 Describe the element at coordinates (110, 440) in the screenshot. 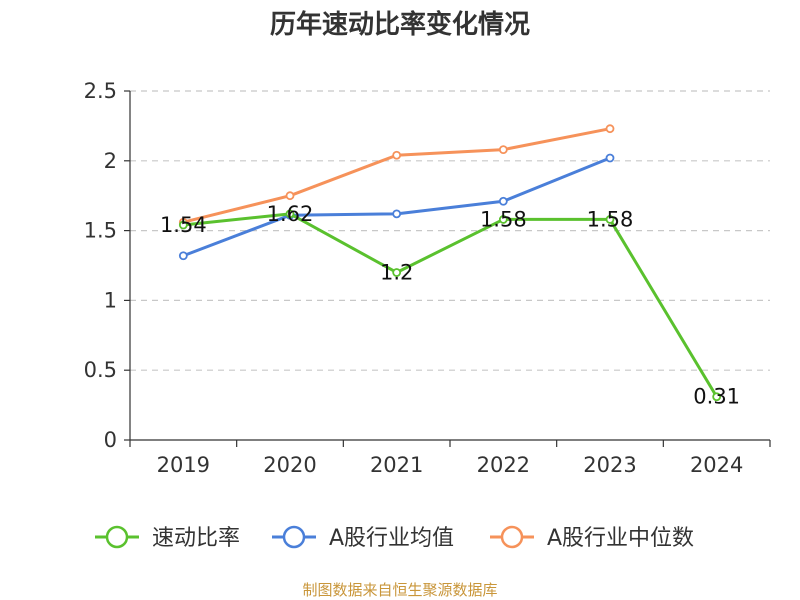

I see `y-tick-label: 0` at that location.